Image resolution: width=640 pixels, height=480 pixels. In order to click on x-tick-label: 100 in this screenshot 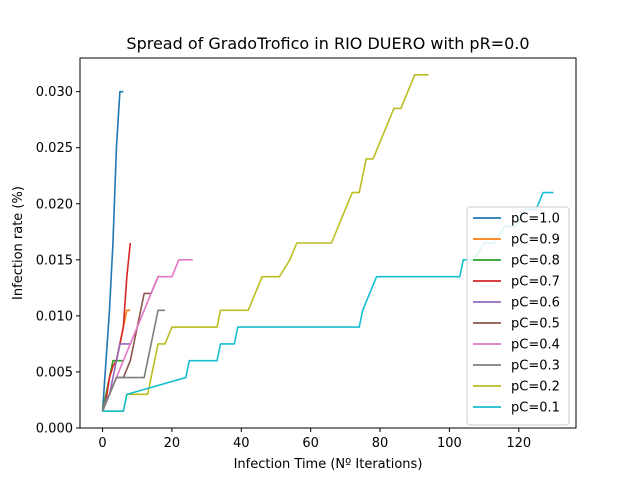, I will do `click(449, 443)`.